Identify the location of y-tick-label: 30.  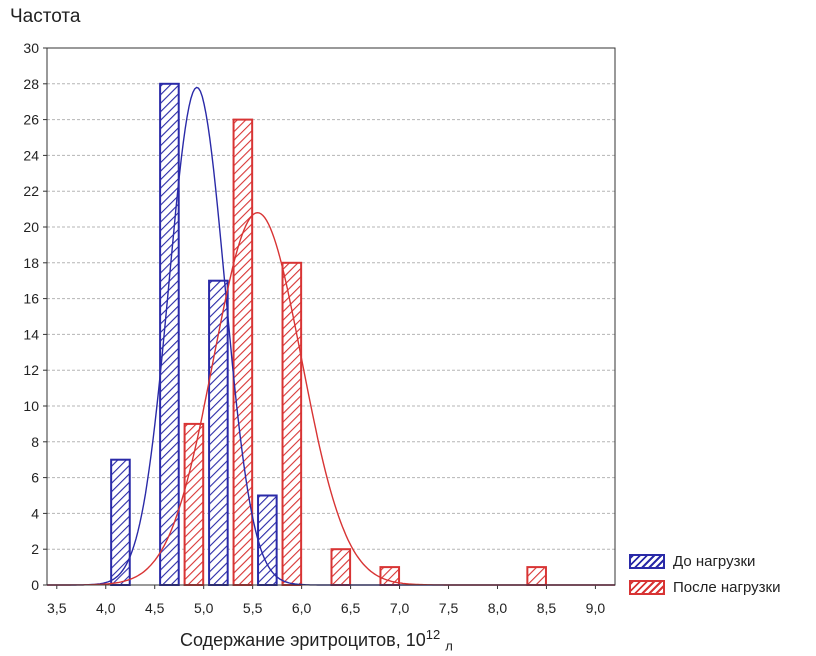
(31, 48).